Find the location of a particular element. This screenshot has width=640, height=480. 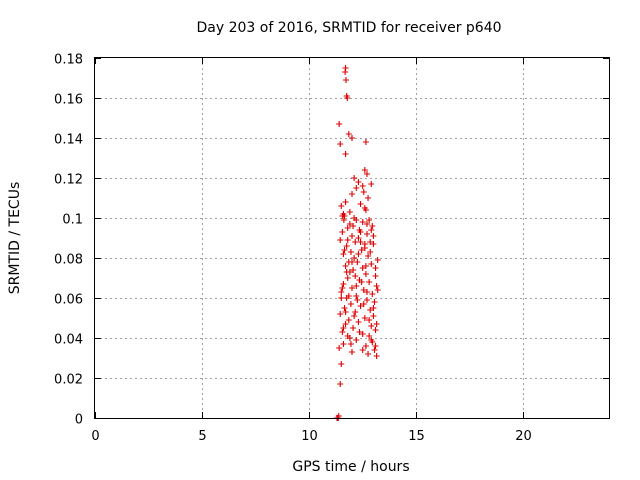

y-tick-label: 0.18 is located at coordinates (68, 60).